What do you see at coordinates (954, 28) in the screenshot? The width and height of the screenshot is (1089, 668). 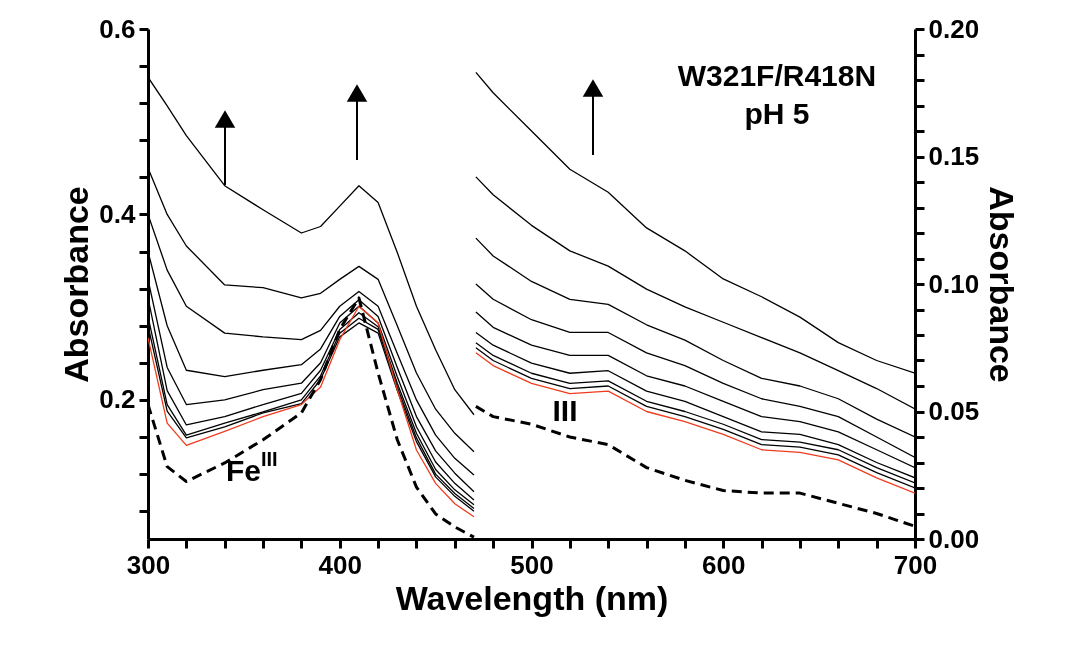 I see `y2-tick-label: 0.20` at bounding box center [954, 28].